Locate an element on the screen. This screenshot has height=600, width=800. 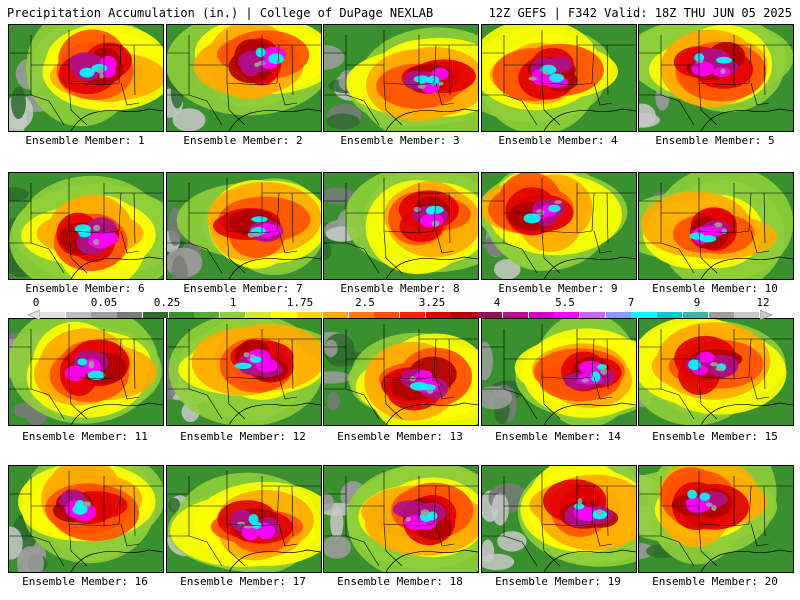
member-caption: Ensemble Member: 11 is located at coordinates (85, 436).